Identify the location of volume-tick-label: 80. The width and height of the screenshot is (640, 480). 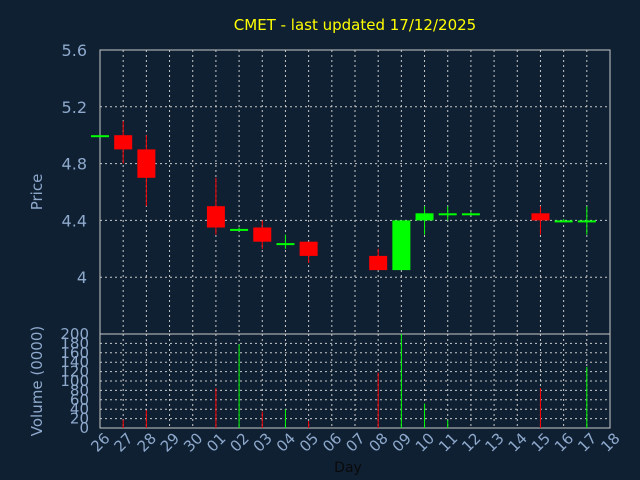
(79, 390).